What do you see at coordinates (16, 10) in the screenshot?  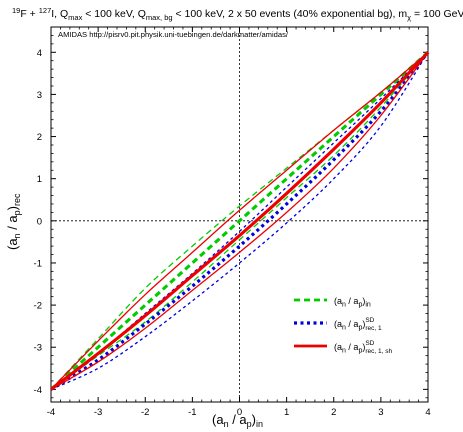 I see `title-sup1: 19` at bounding box center [16, 10].